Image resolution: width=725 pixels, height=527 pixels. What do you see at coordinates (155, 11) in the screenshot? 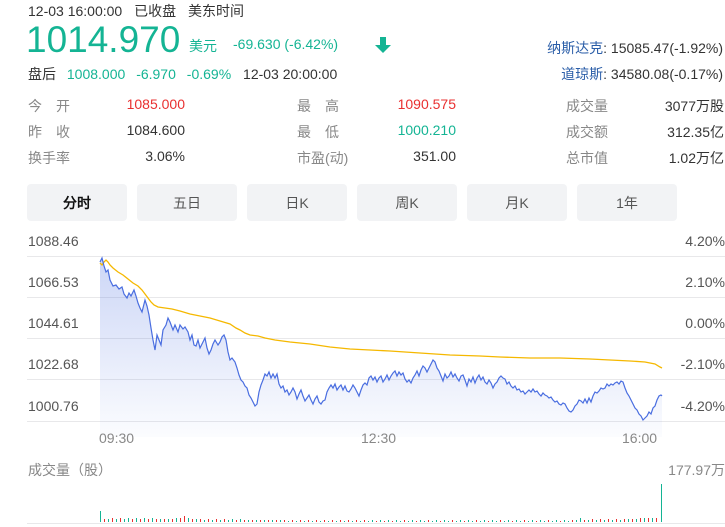
I see `market-status: 已收盘` at bounding box center [155, 11].